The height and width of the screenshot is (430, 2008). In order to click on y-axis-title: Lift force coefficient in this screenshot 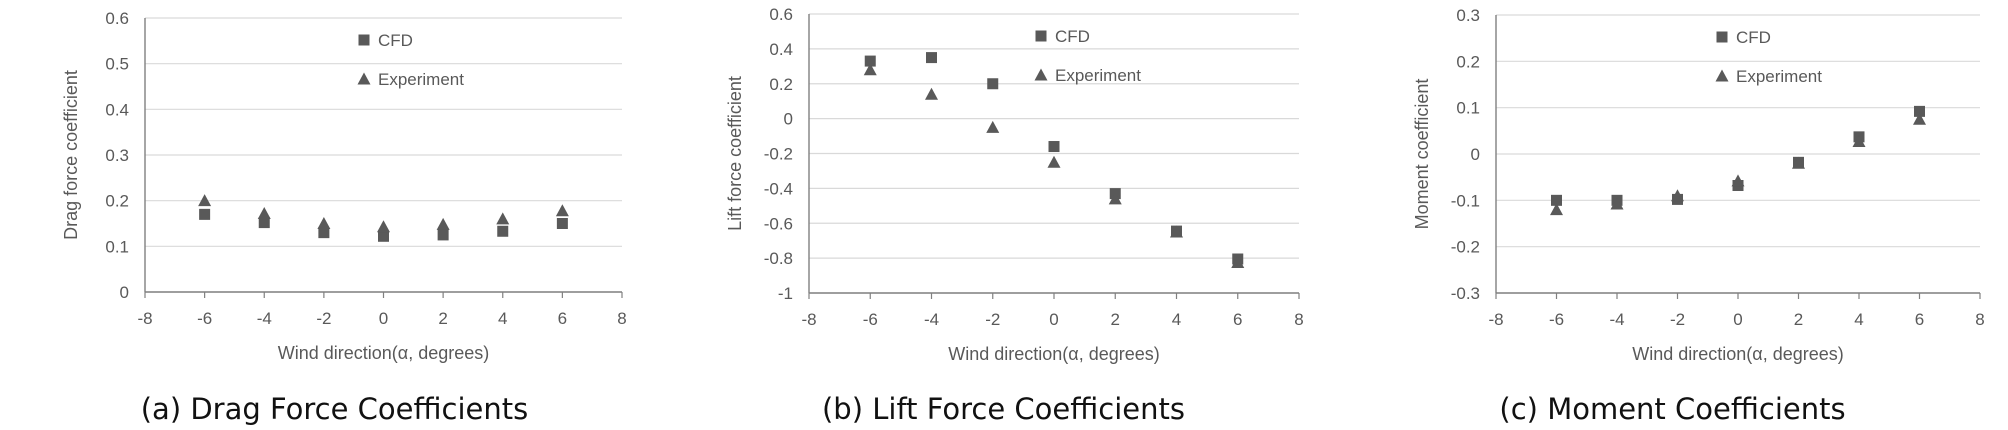, I will do `click(735, 153)`.